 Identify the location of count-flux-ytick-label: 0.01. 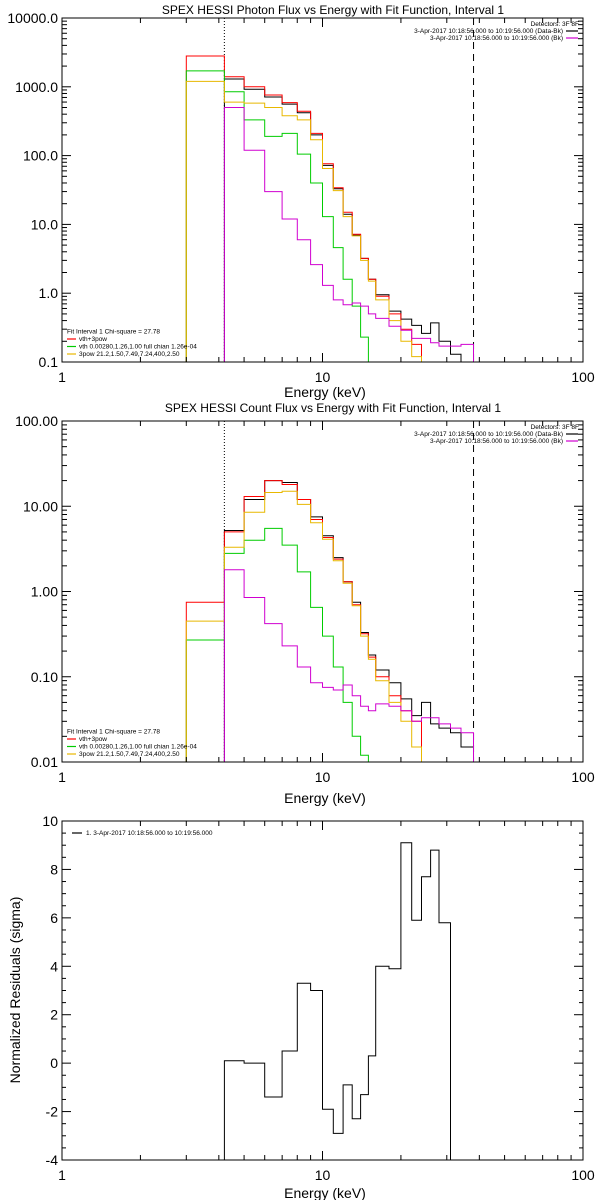
(44, 762).